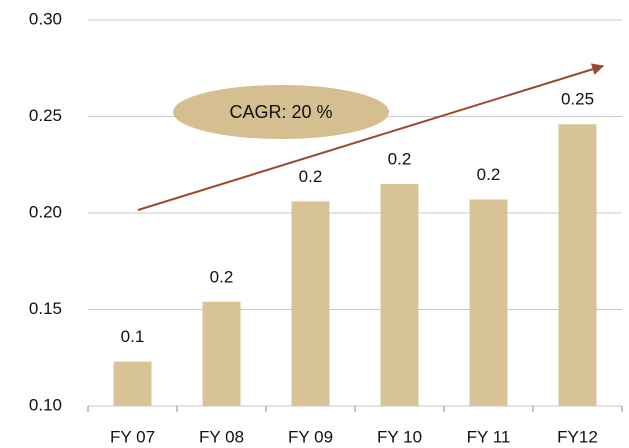 The width and height of the screenshot is (629, 448). I want to click on data-label: 0.1, so click(133, 336).